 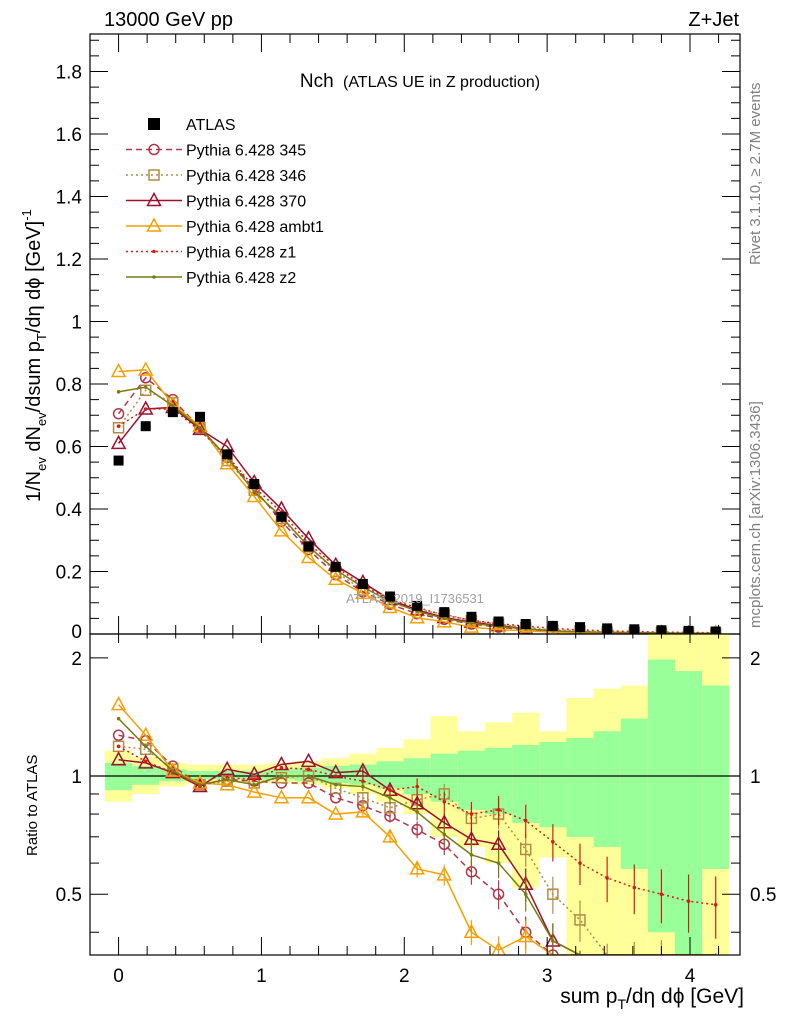 What do you see at coordinates (255, 227) in the screenshot?
I see `legend-label: Pythia 6.428 ambt1` at bounding box center [255, 227].